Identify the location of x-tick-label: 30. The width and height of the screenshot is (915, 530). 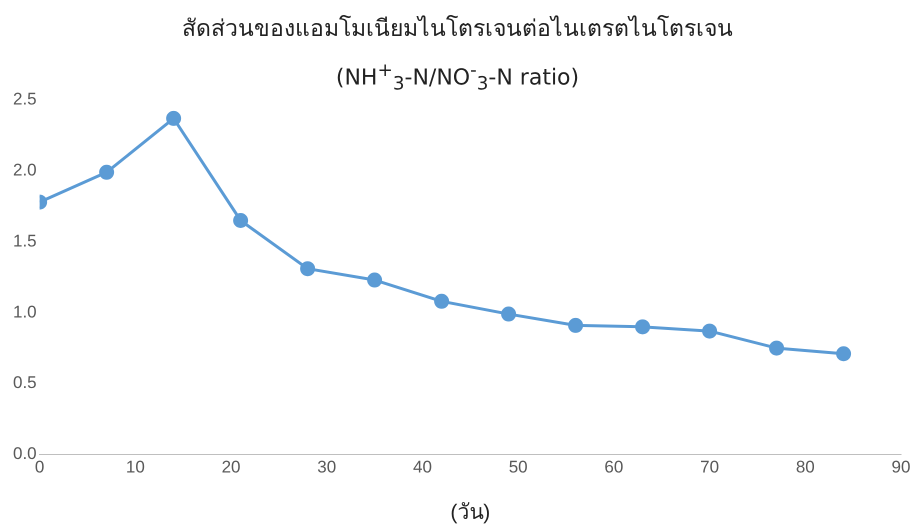
(326, 466).